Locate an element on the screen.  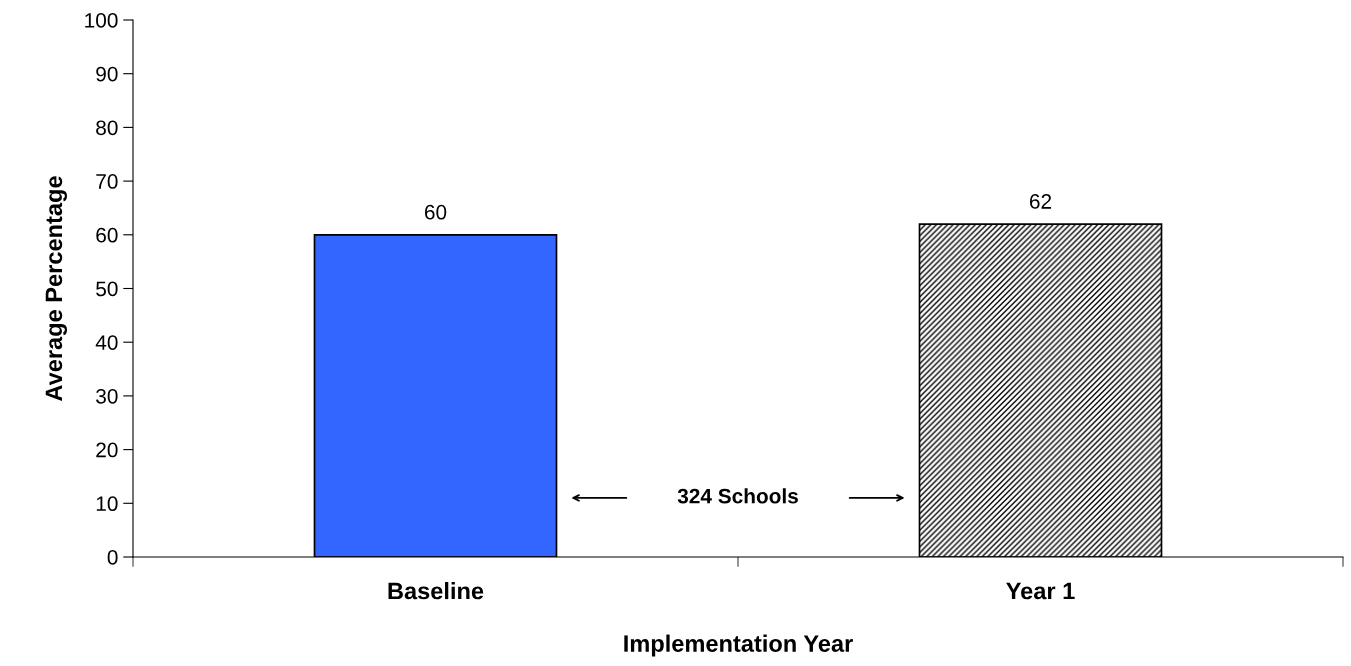
y-tick-label: 10 is located at coordinates (107, 504).